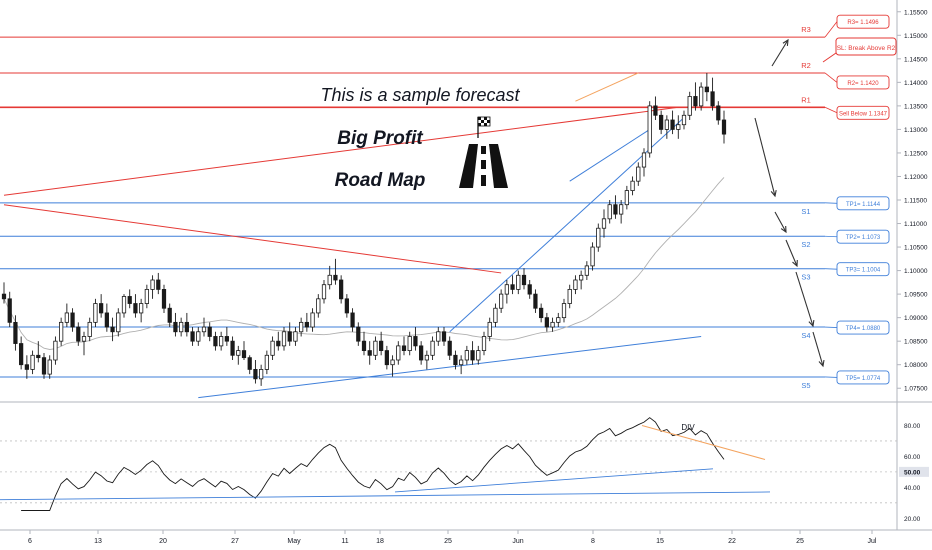 The height and width of the screenshot is (550, 932). Describe the element at coordinates (866, 48) in the screenshot. I see `stop-loss-label: SL: Break Above R2` at that location.